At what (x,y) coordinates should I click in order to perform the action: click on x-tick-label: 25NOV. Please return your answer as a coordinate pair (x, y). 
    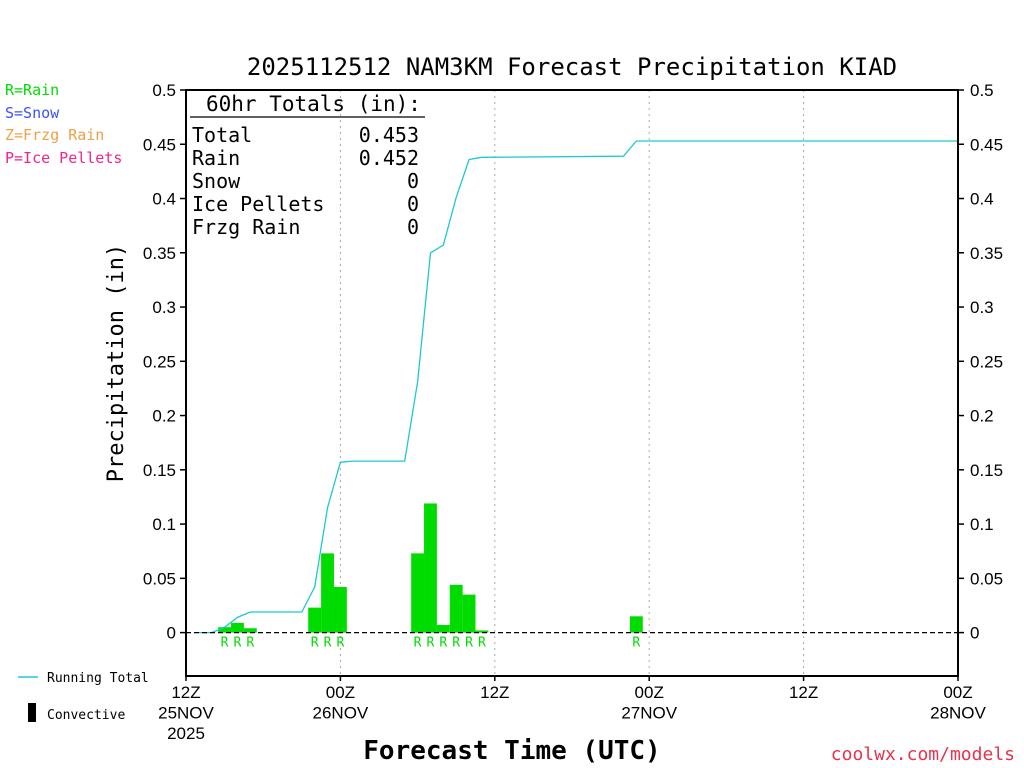
    Looking at the image, I should click on (186, 713).